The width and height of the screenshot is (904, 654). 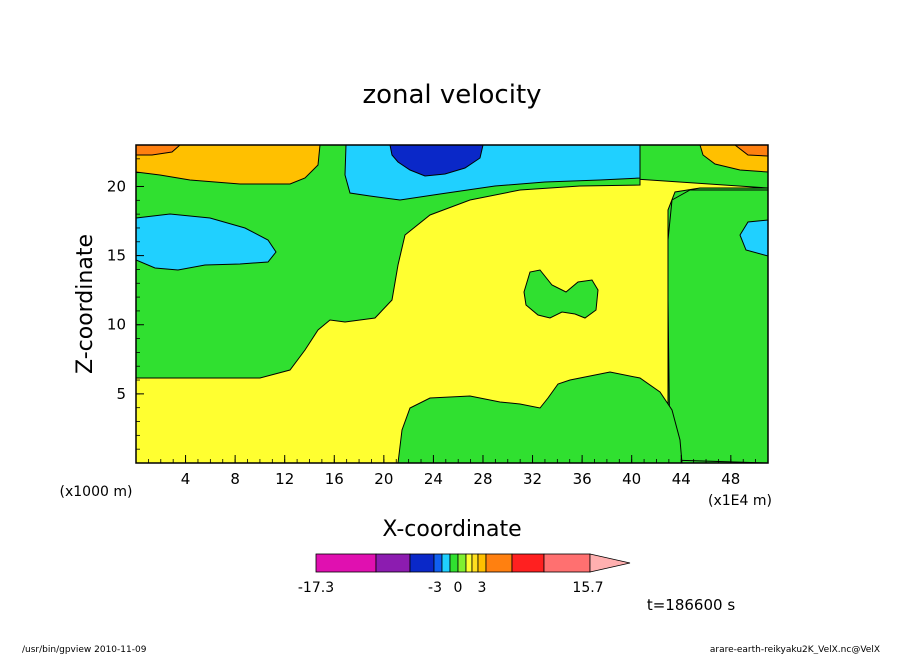 I want to click on colorbar-max-label: 15.7, so click(x=587, y=588).